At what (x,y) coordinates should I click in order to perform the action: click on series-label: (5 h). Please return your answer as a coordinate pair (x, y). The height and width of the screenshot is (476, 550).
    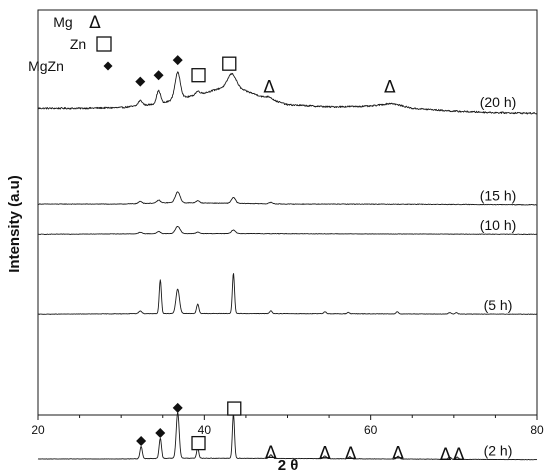
    Looking at the image, I should click on (498, 305).